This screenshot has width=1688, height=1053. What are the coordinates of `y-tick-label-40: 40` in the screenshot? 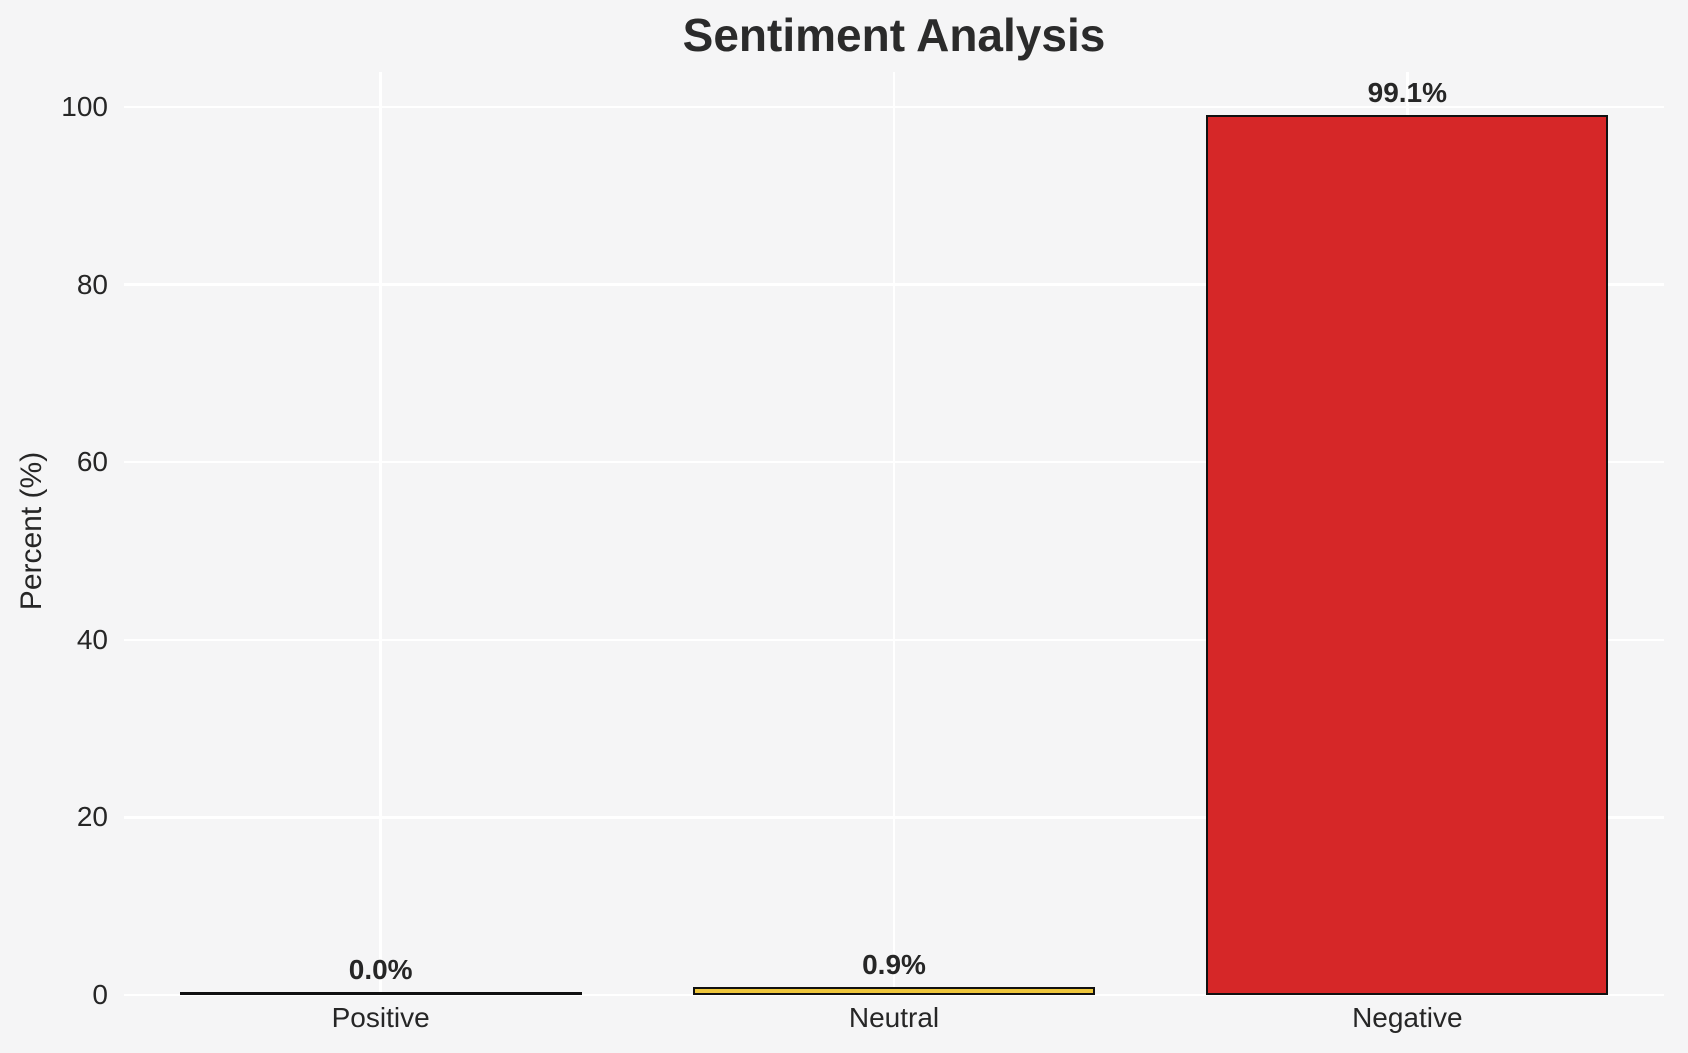 It's located at (92, 639).